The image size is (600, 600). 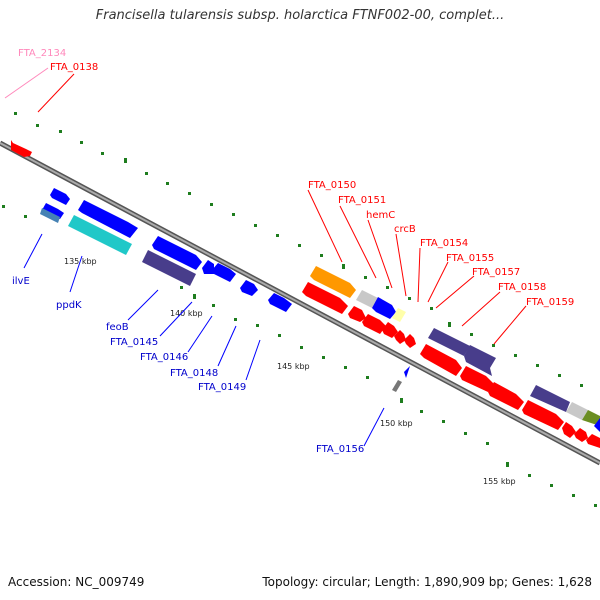 What do you see at coordinates (76, 582) in the screenshot?
I see `accession: Accession: NC_009749` at bounding box center [76, 582].